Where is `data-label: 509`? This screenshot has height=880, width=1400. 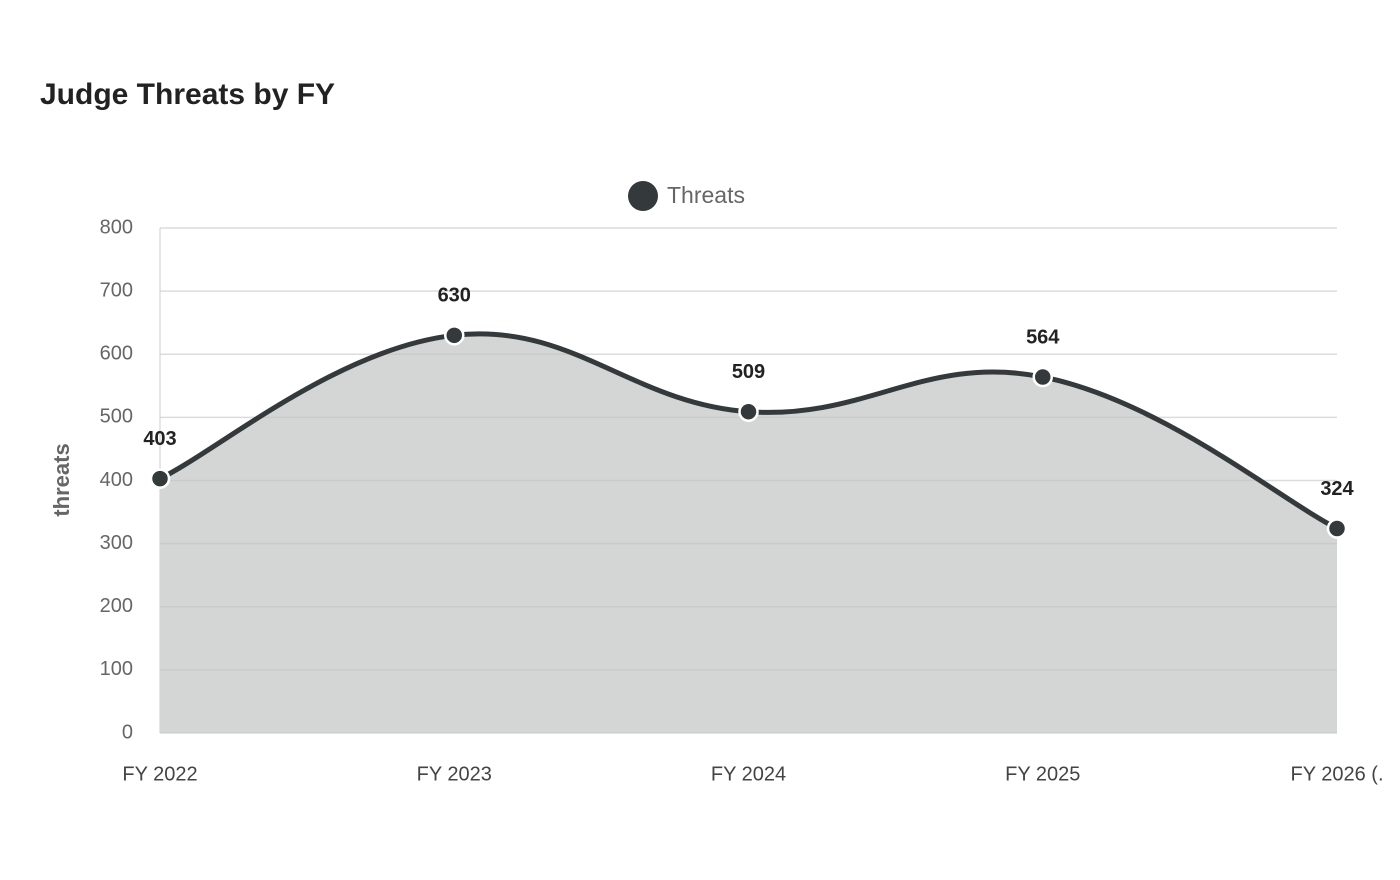
data-label: 509 is located at coordinates (748, 372).